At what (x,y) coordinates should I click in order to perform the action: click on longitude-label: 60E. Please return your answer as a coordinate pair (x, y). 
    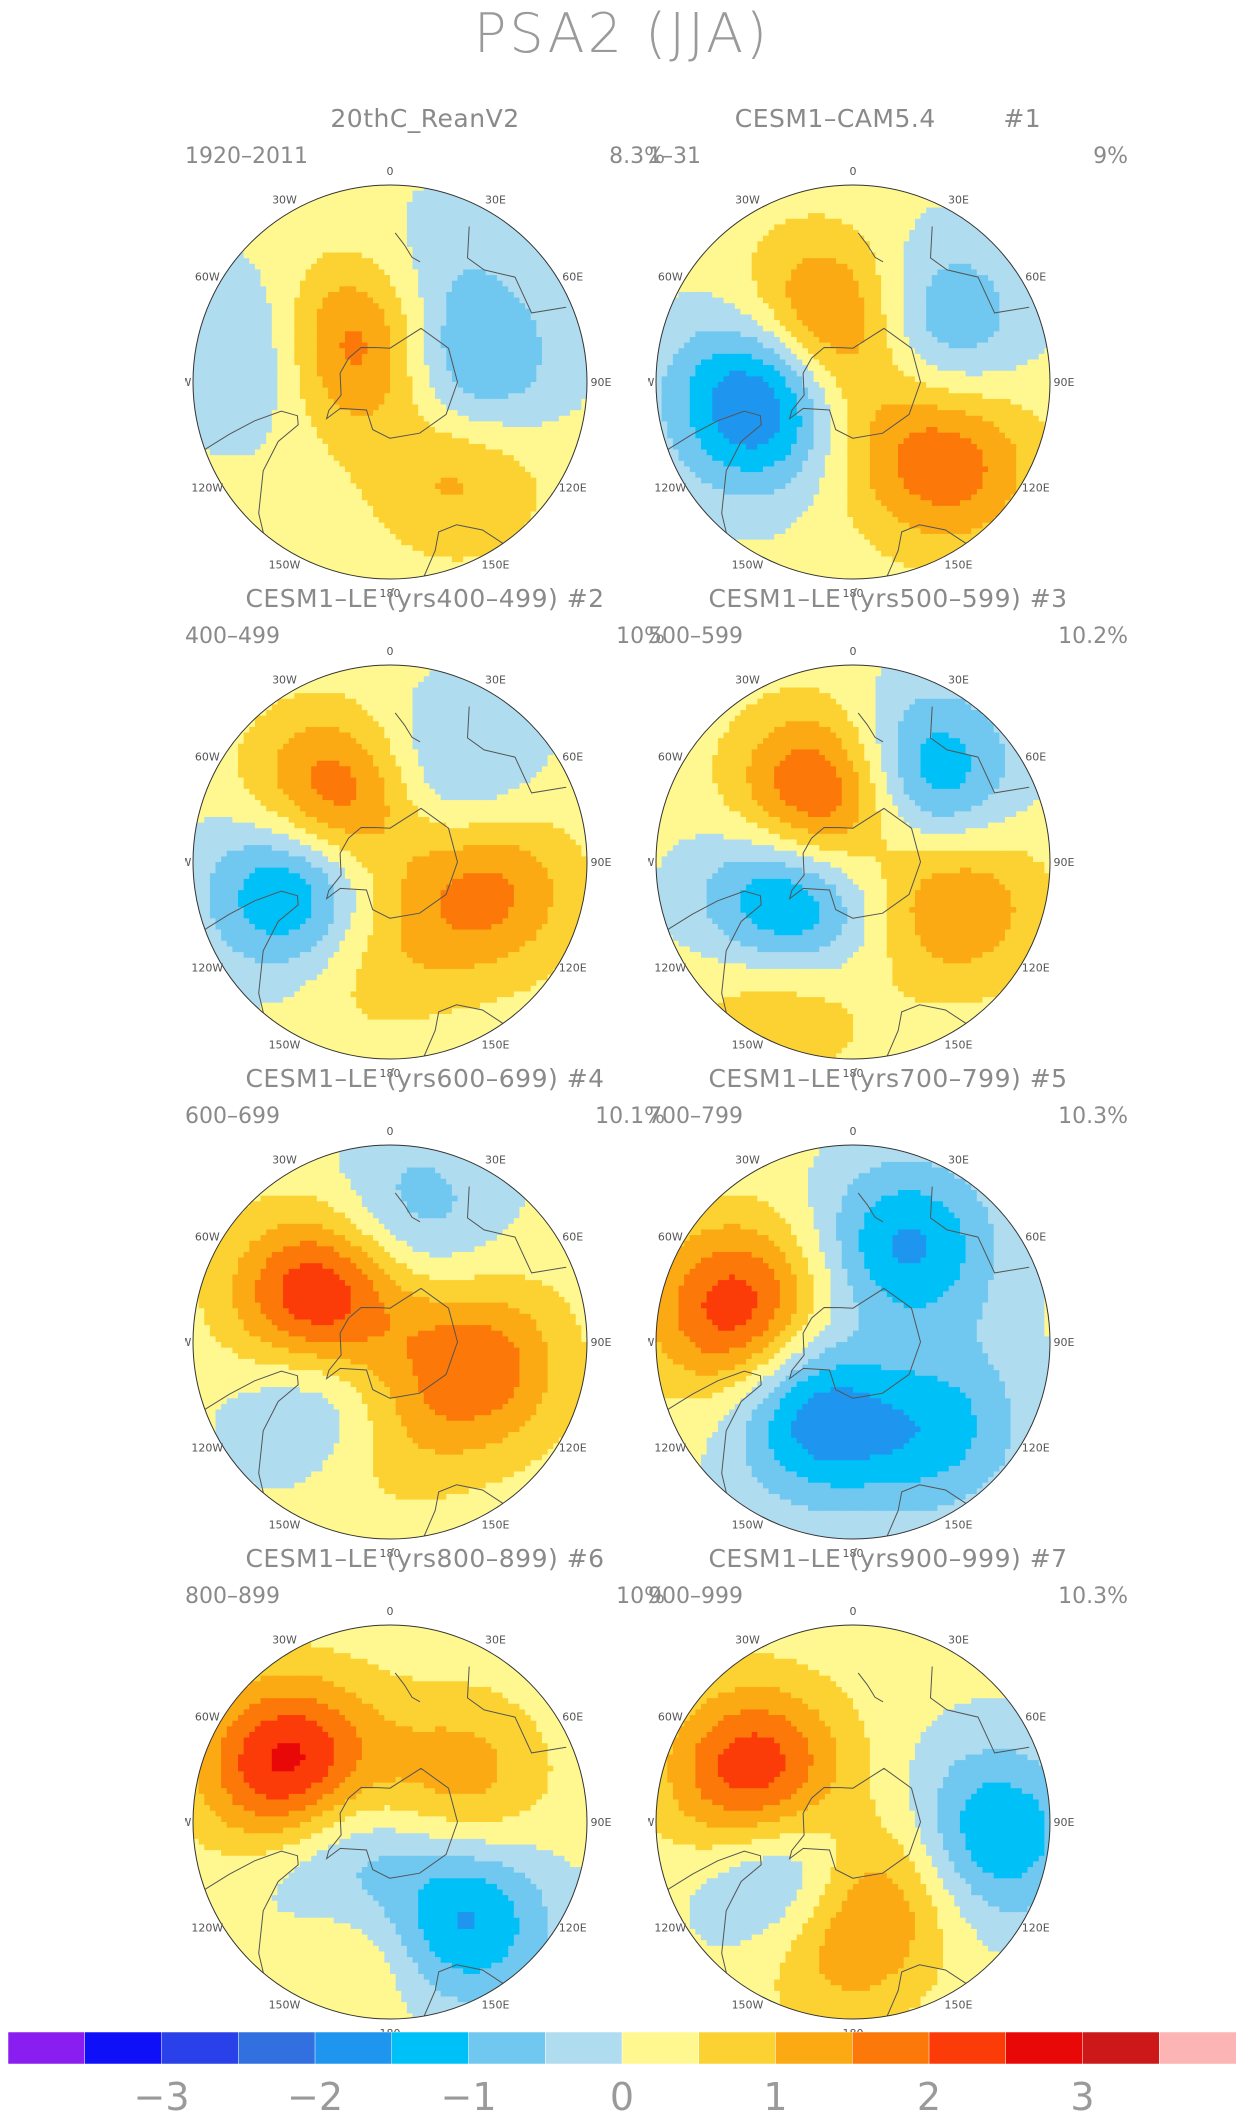
    Looking at the image, I should click on (572, 277).